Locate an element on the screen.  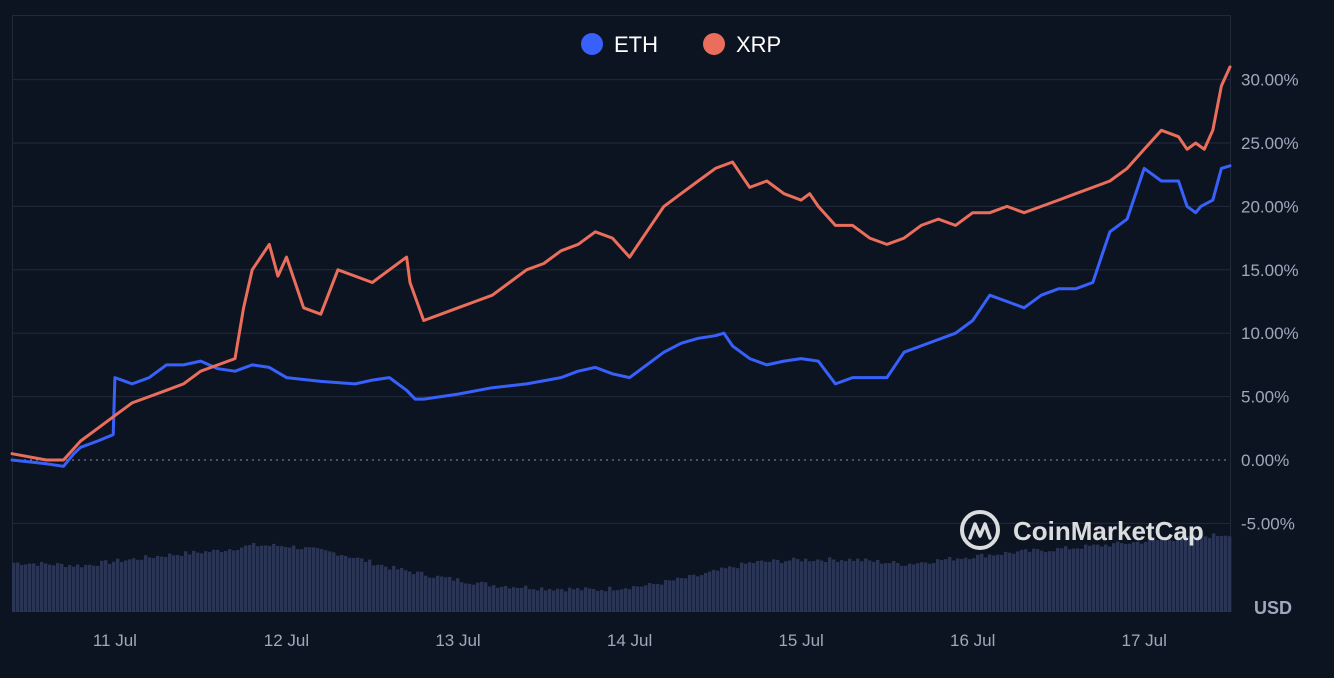
currency-label: USD is located at coordinates (1273, 608).